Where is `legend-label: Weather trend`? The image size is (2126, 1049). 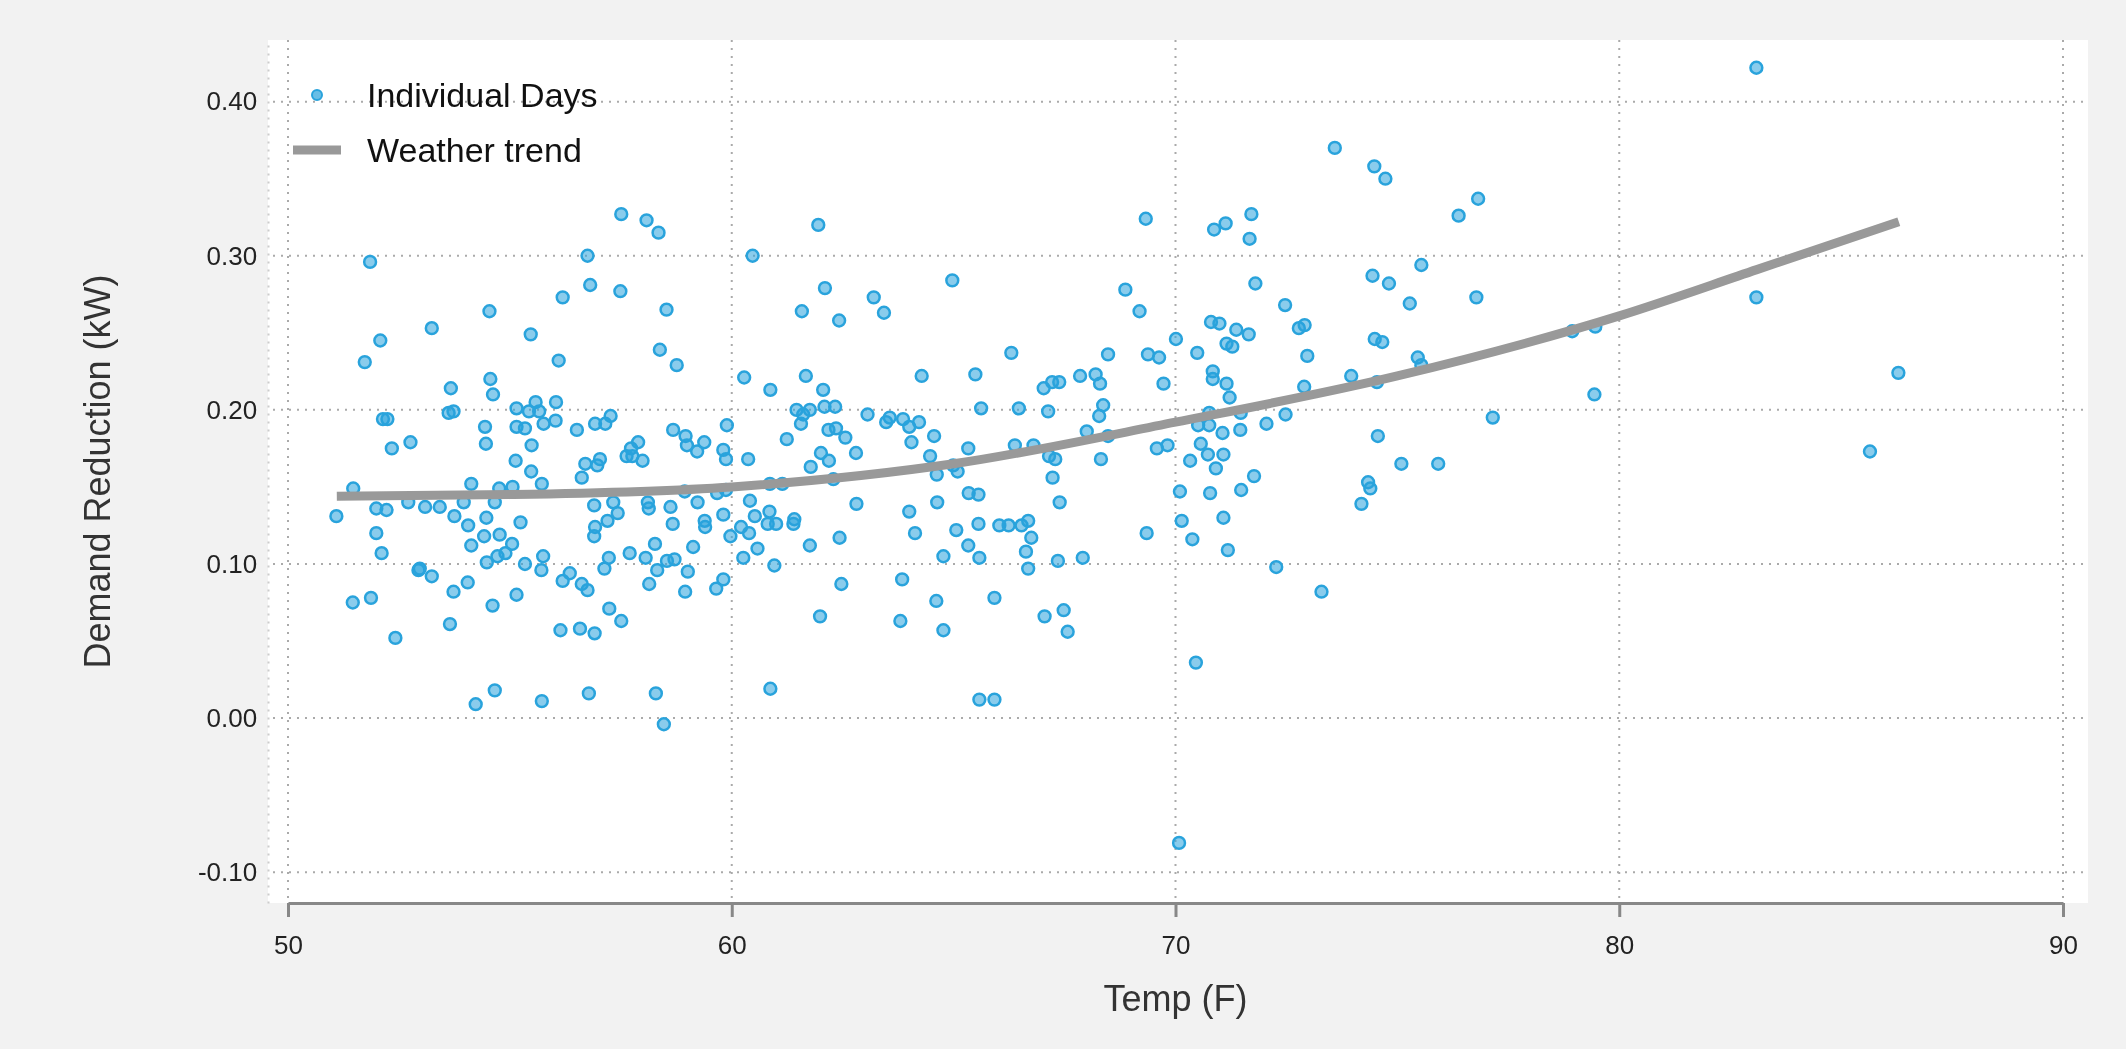 legend-label: Weather trend is located at coordinates (474, 149).